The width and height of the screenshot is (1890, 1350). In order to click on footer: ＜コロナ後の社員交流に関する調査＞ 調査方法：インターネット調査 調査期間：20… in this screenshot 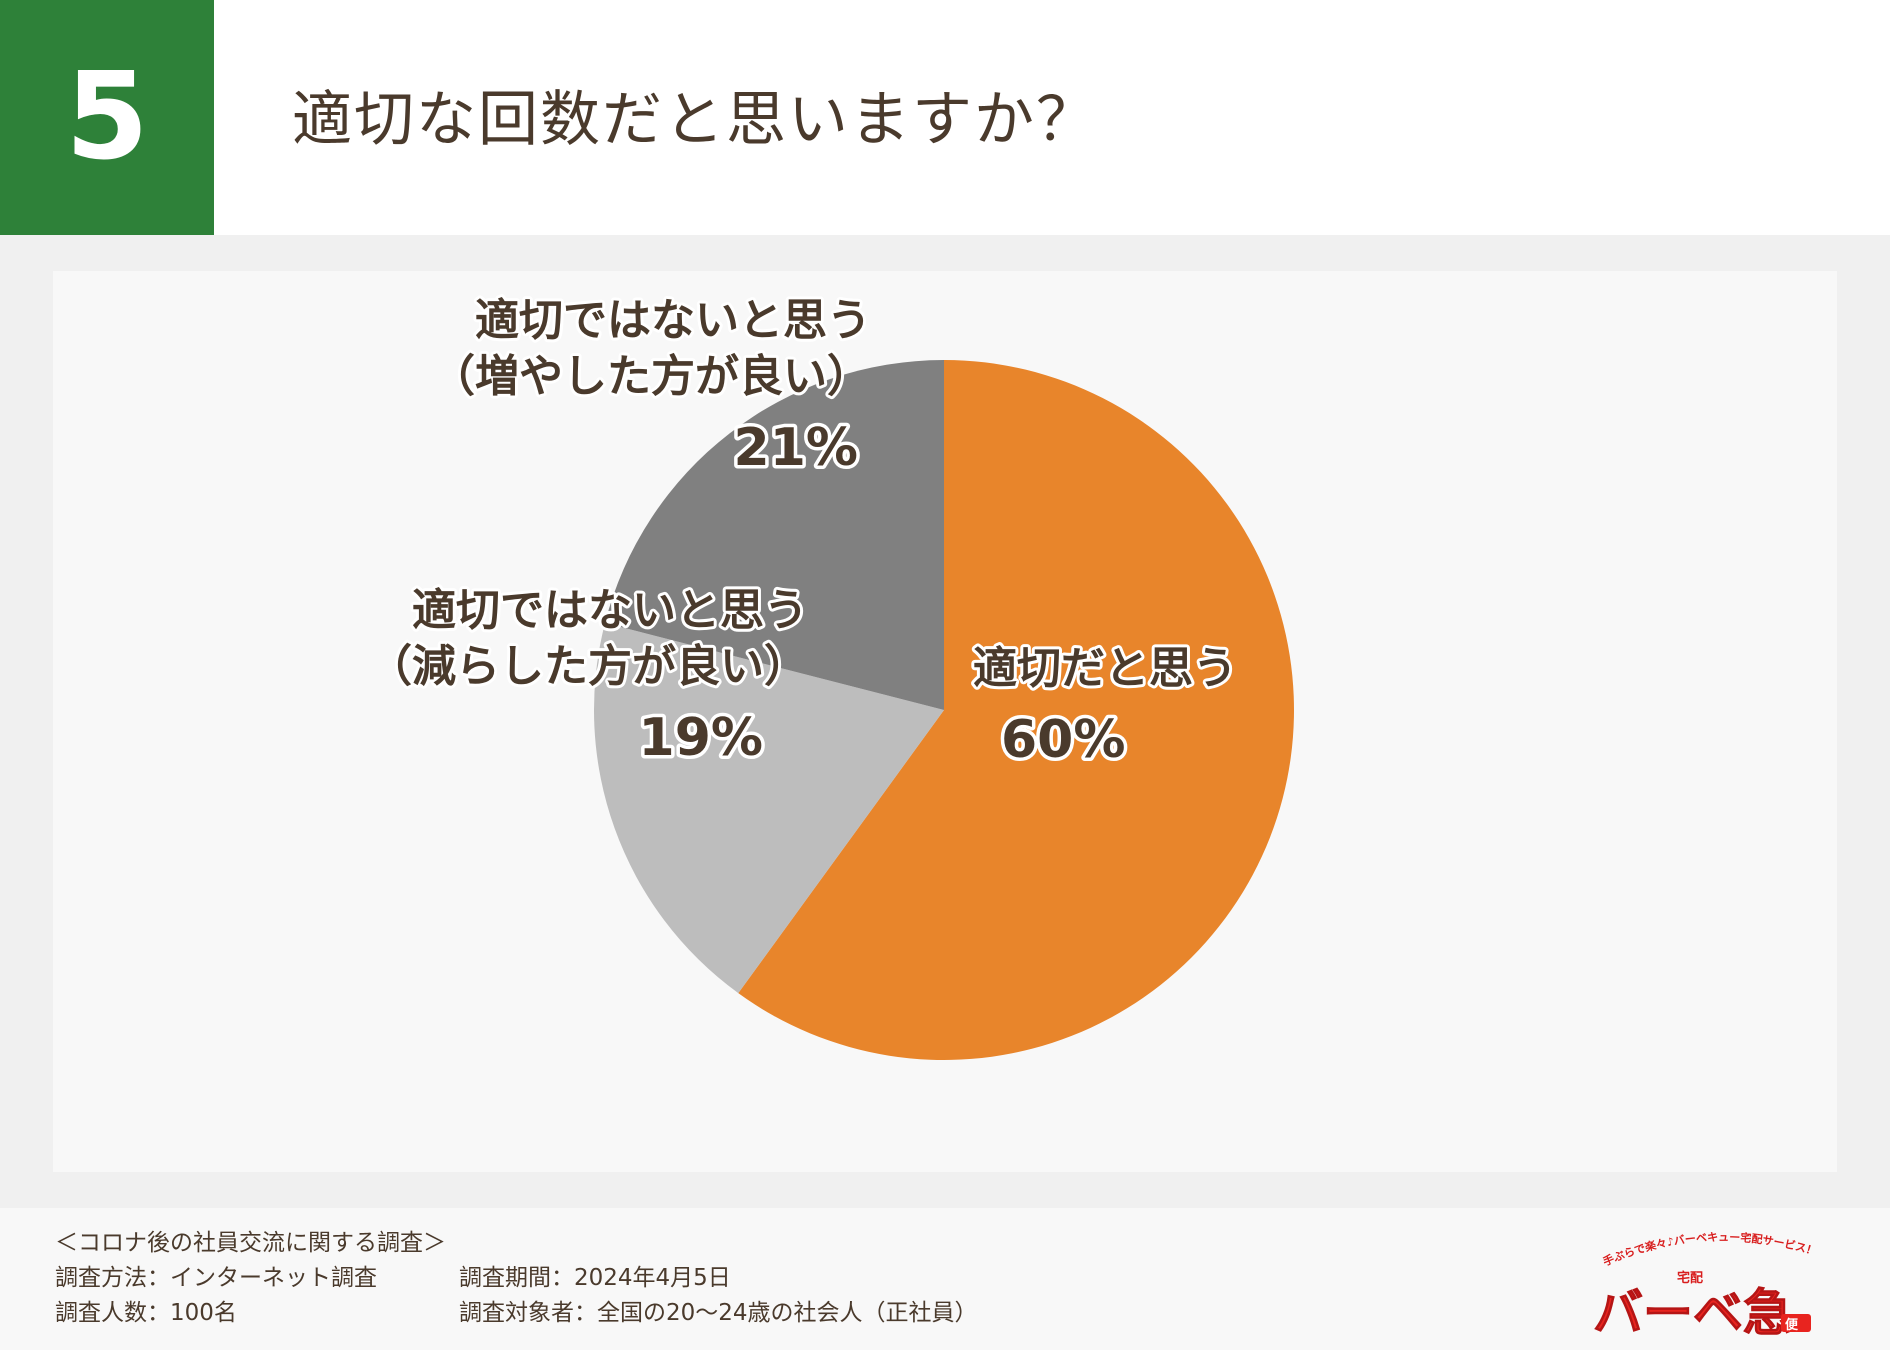, I will do `click(945, 1279)`.